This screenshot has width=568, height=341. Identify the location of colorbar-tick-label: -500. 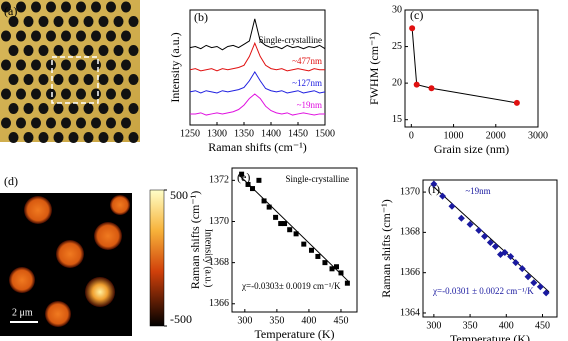
(181, 319).